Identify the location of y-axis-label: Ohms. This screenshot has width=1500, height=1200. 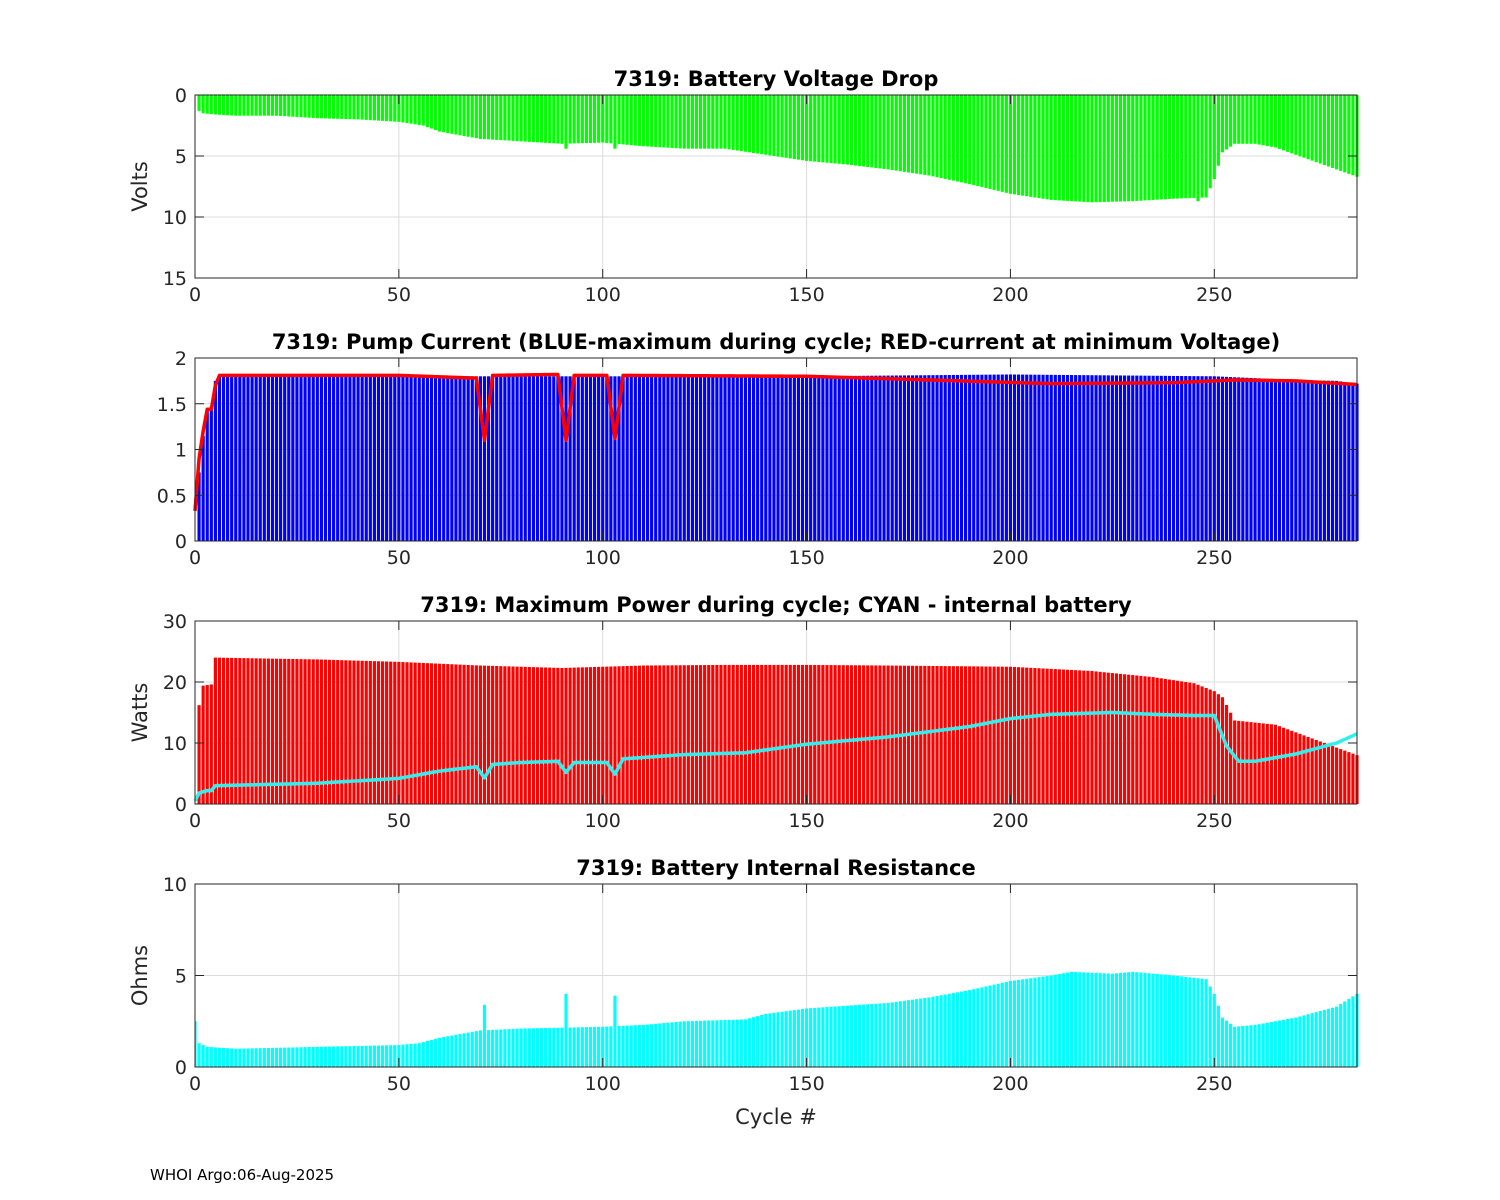
(140, 975).